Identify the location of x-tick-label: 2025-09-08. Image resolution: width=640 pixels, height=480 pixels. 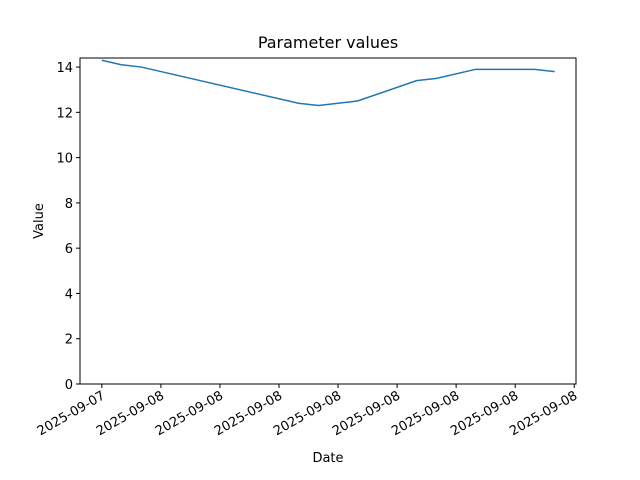
(543, 413).